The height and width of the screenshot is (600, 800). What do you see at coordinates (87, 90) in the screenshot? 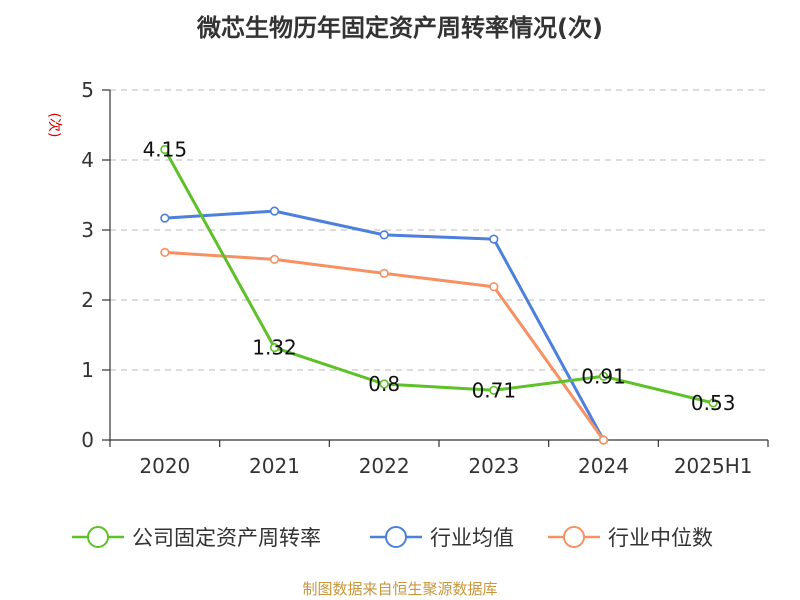
I see `y-tick-label: 5` at bounding box center [87, 90].